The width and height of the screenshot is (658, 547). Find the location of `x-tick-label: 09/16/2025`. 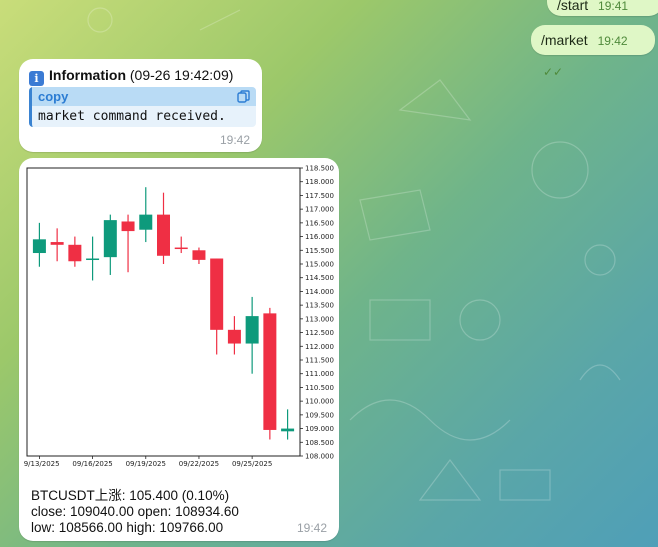

x-tick-label: 09/16/2025 is located at coordinates (92, 464).